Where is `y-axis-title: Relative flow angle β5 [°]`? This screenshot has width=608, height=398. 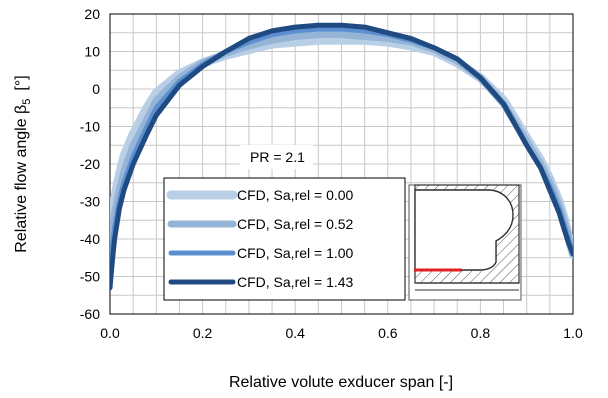
y-axis-title: Relative flow angle β5 [°] is located at coordinates (23, 163).